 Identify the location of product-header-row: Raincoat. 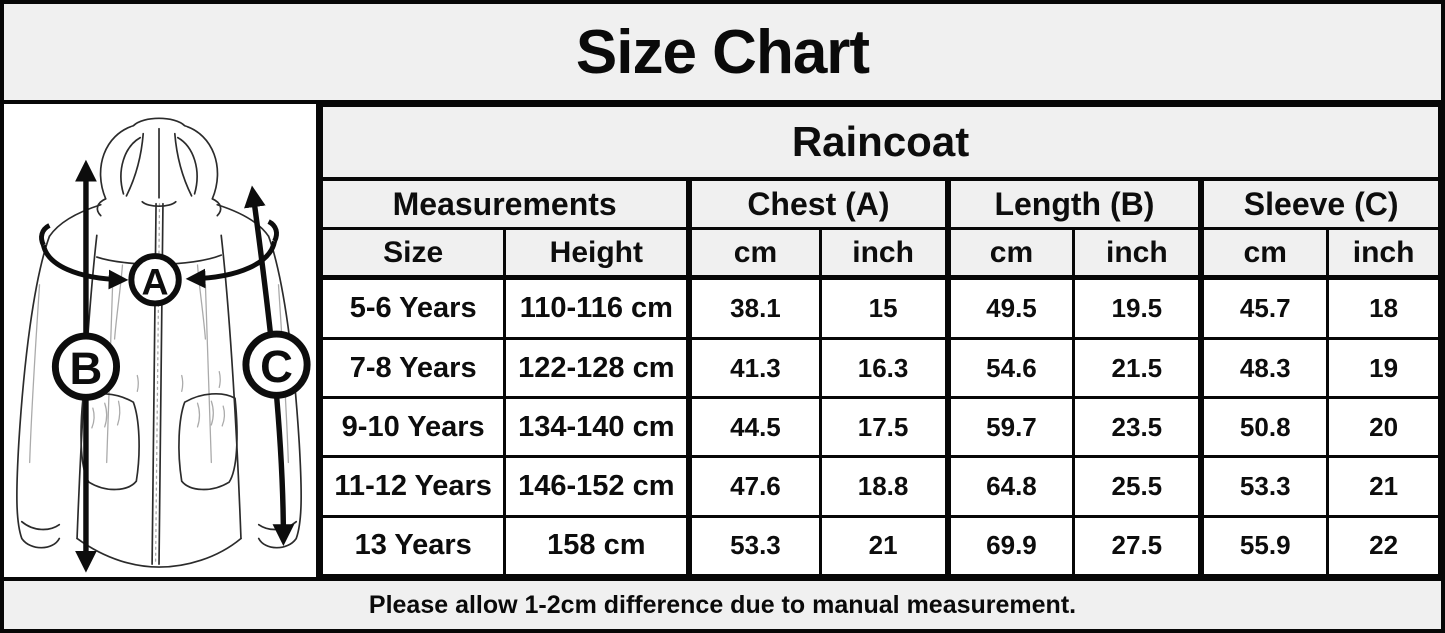
(880, 142).